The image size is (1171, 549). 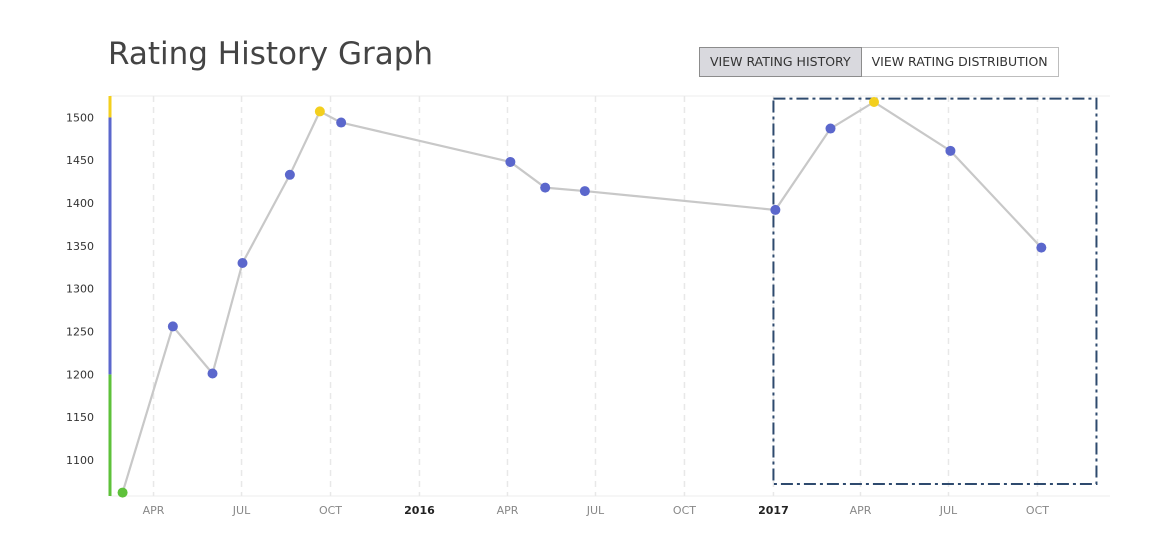 I want to click on y-tick-label: 1500, so click(x=80, y=117).